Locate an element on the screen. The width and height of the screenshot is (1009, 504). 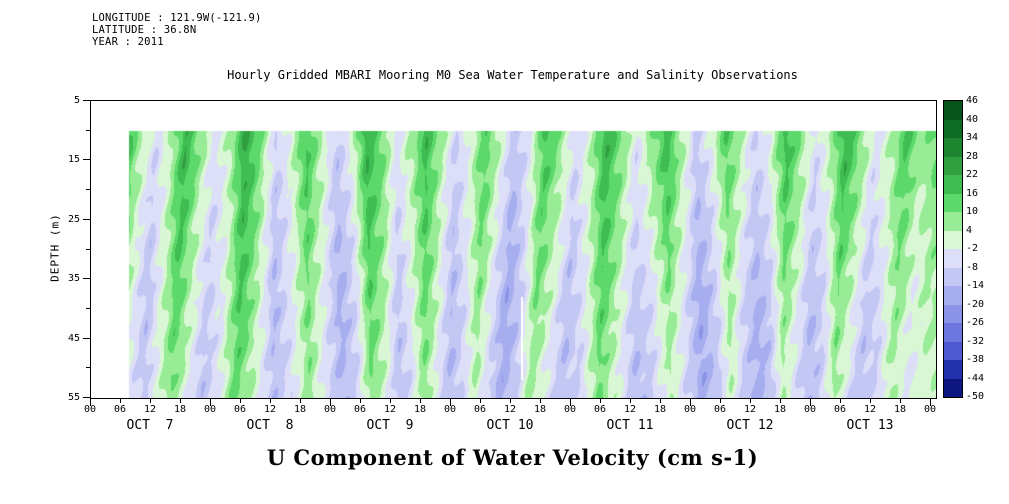
date-label: OCT 7 is located at coordinates (150, 425).